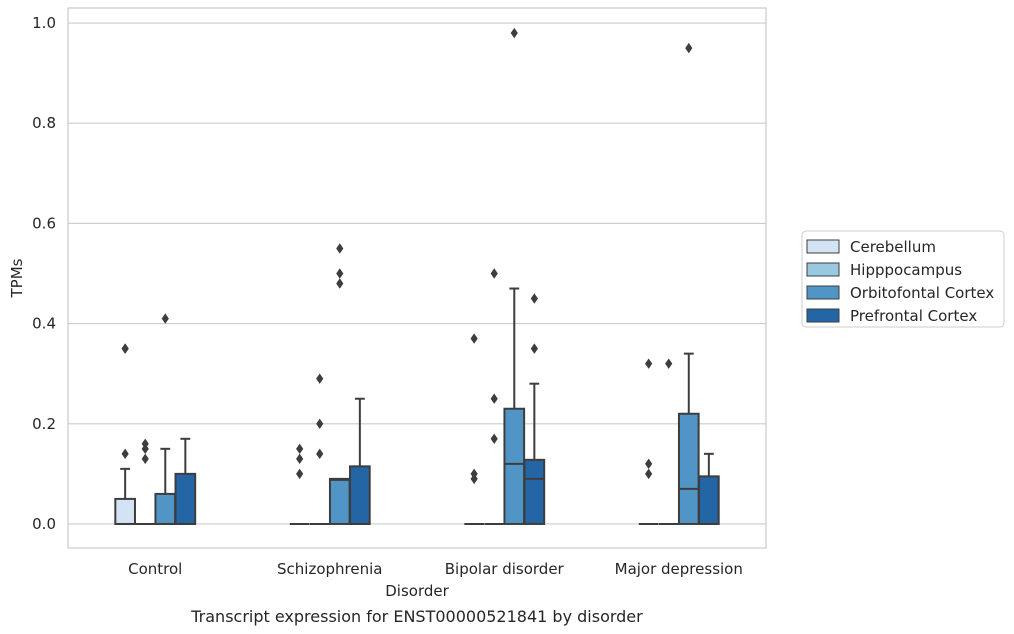  I want to click on y-tick-labels: 0.0 0.2 0.4 0.6 0.8 1.0, so click(44, 273).